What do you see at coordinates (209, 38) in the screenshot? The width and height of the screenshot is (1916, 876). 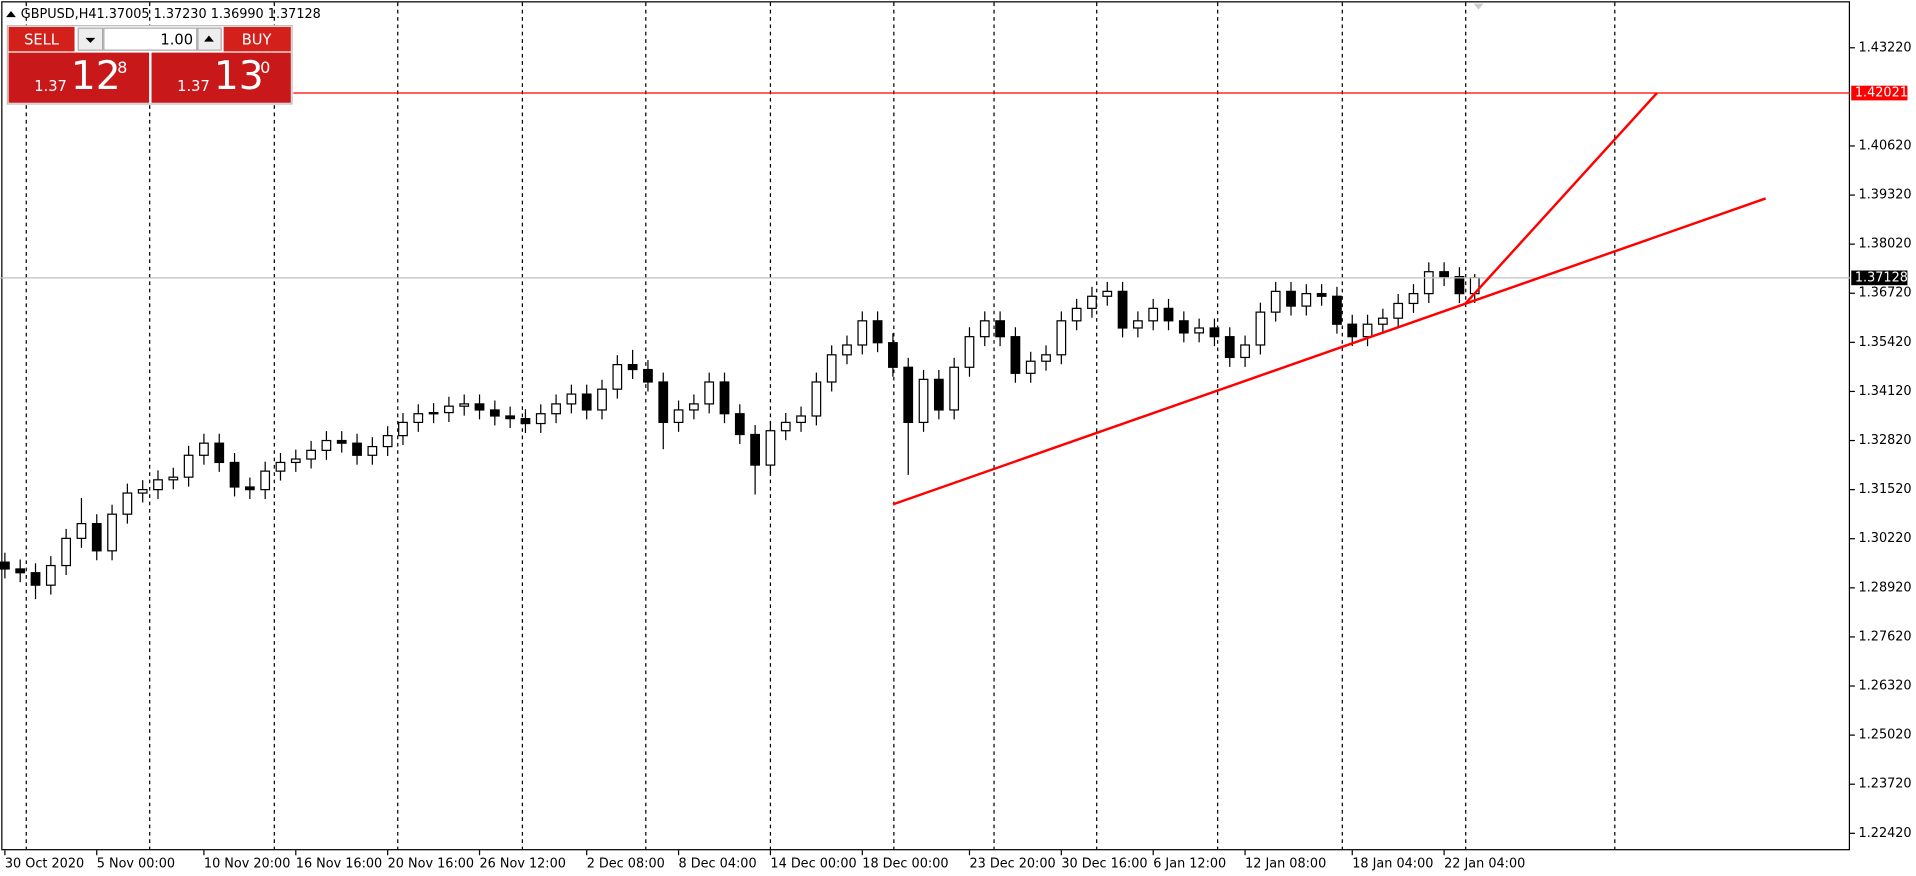 I see `up-arrow` at bounding box center [209, 38].